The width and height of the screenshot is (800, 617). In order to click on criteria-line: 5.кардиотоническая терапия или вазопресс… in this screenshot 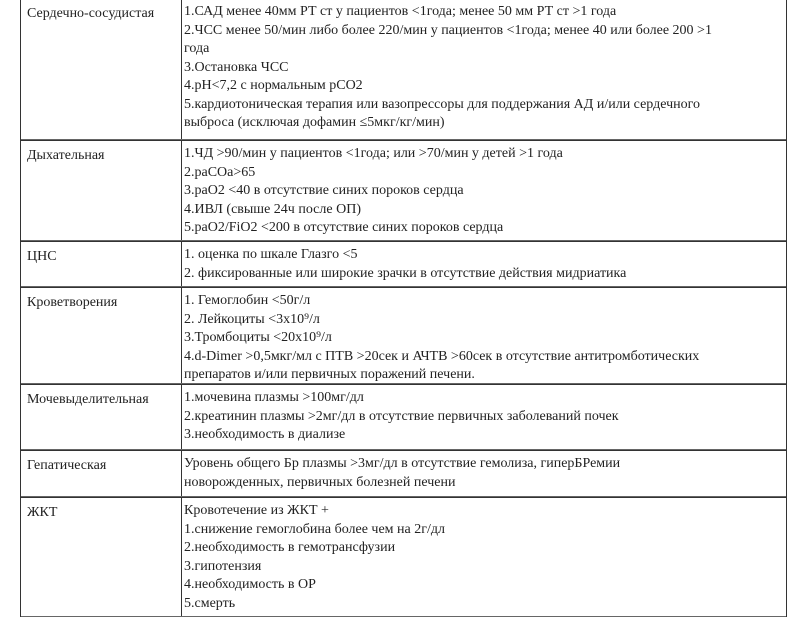, I will do `click(442, 104)`.